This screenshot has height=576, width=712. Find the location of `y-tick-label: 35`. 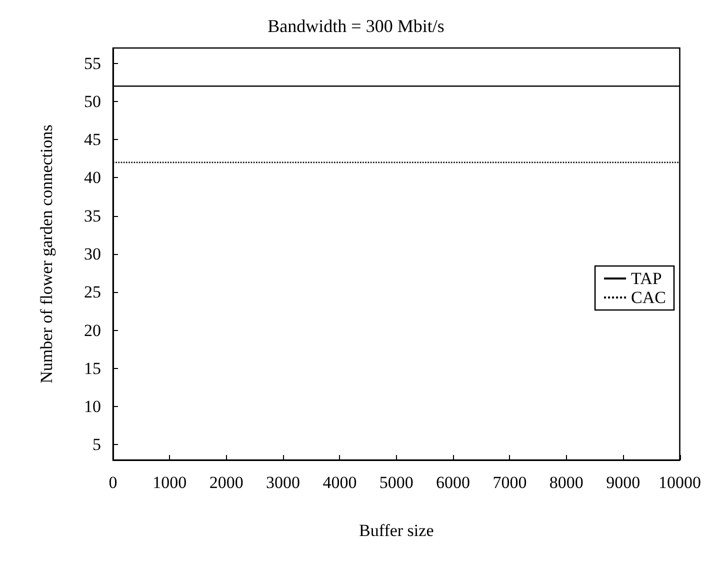

y-tick-label: 35 is located at coordinates (92, 216).